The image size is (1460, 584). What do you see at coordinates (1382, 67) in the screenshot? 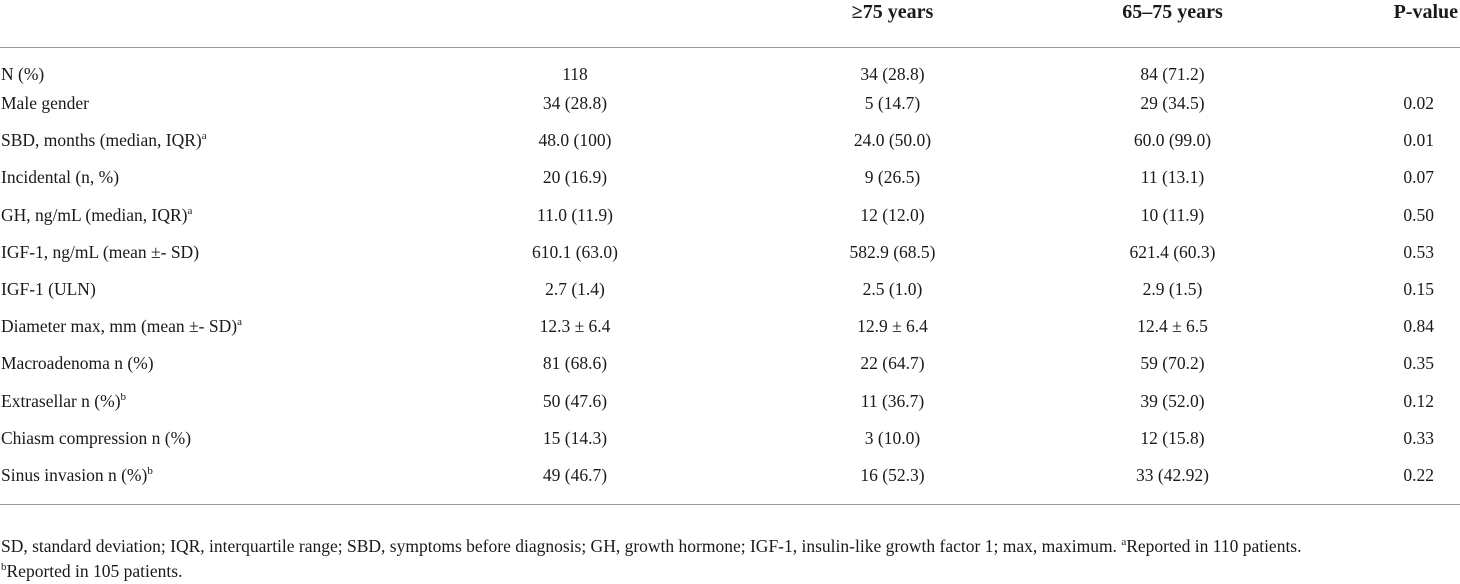
I see `cell-p-value` at bounding box center [1382, 67].